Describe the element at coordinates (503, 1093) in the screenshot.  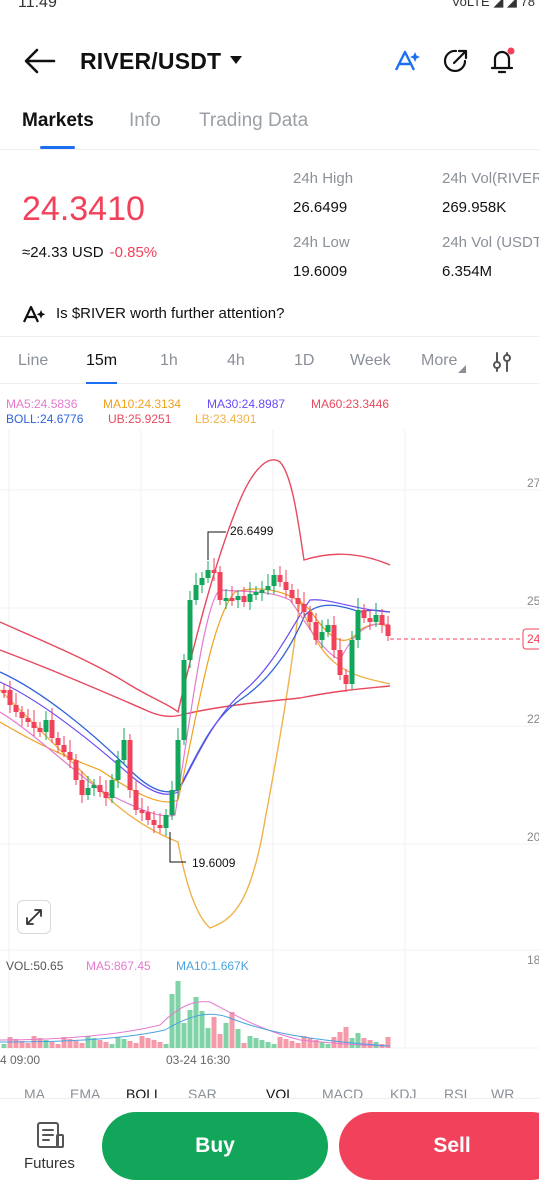
I see `indicator-wr: WR` at that location.